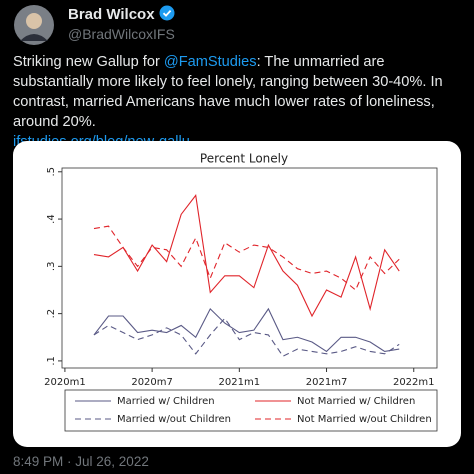 This screenshot has height=474, width=474. I want to click on x-tick-label: 2020m1, so click(65, 382).